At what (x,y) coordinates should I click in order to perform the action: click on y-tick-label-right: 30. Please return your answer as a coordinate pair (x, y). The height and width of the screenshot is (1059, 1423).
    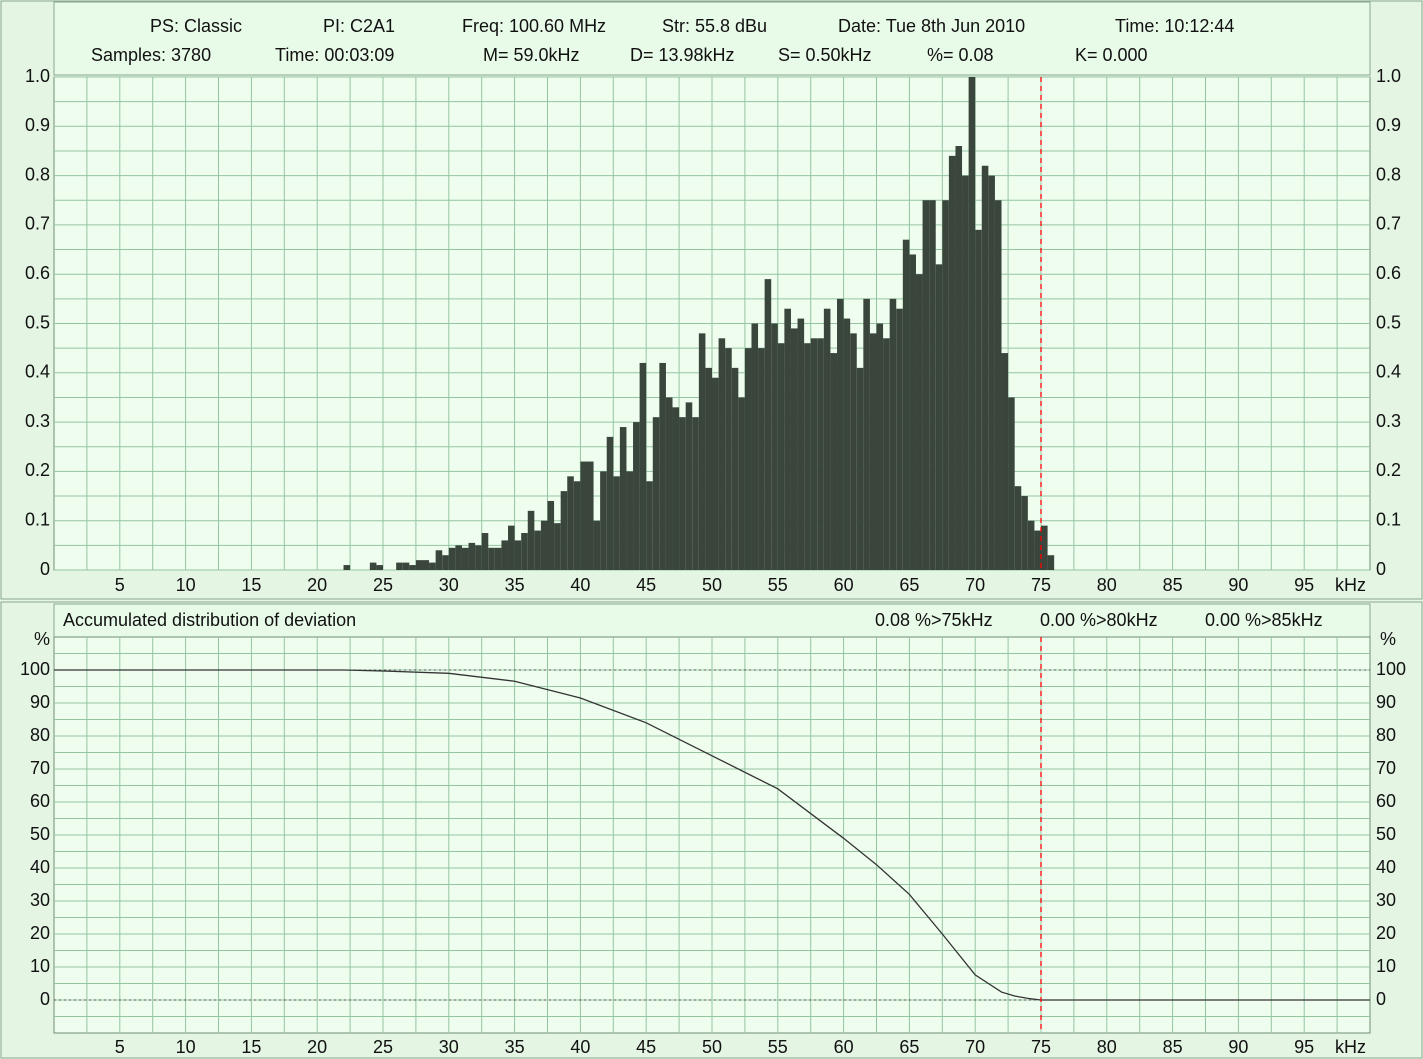
    Looking at the image, I should click on (1386, 900).